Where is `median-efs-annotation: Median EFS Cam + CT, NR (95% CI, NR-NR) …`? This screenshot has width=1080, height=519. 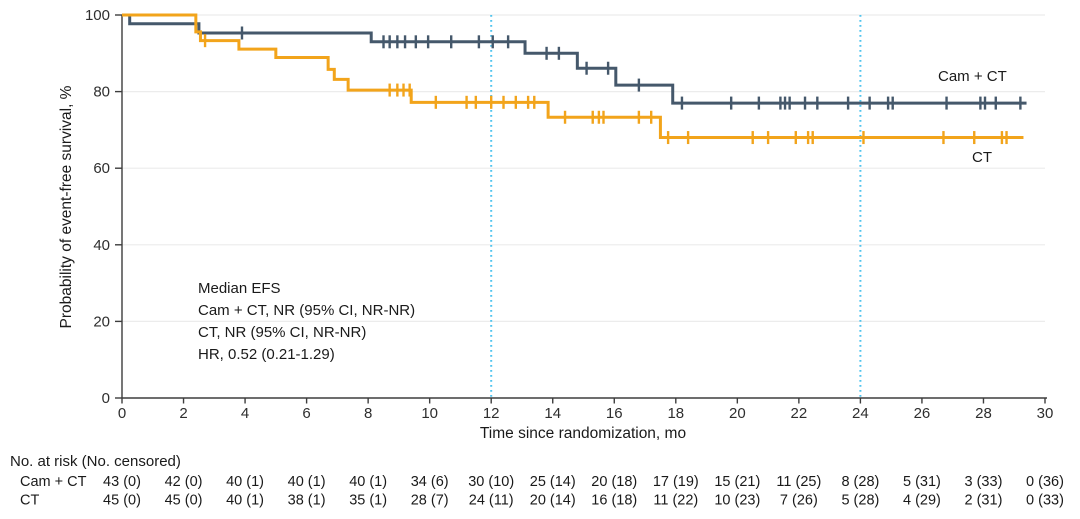
median-efs-annotation: Median EFS Cam + CT, NR (95% CI, NR-NR) … is located at coordinates (306, 321).